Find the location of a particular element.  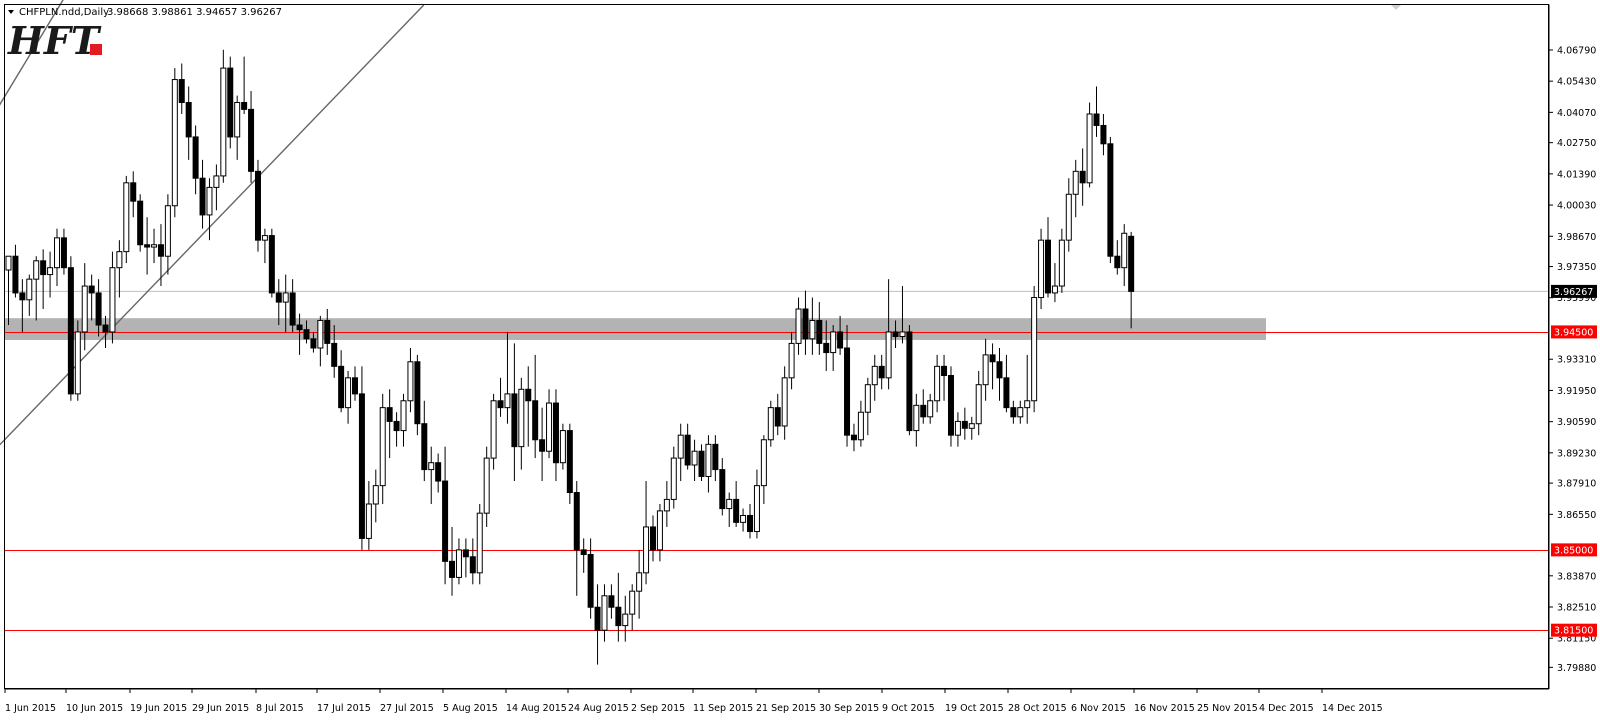

x-axis-tick-label: 14 Aug 2015 is located at coordinates (536, 708).